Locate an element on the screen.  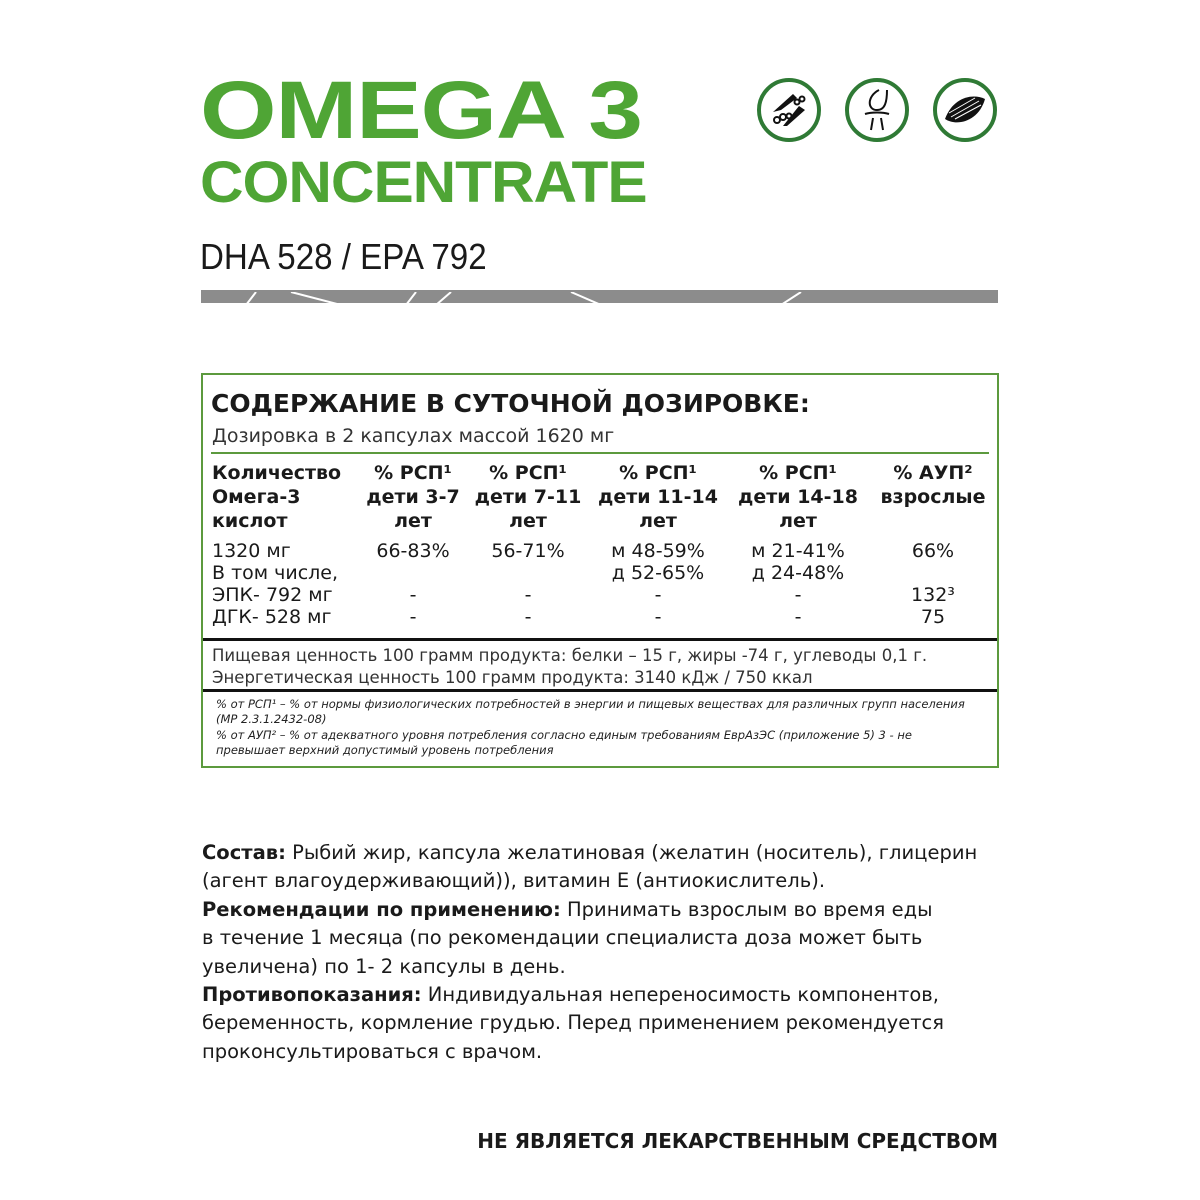
dha-epa-label: DHA 528 / EPA 792 is located at coordinates (343, 256).